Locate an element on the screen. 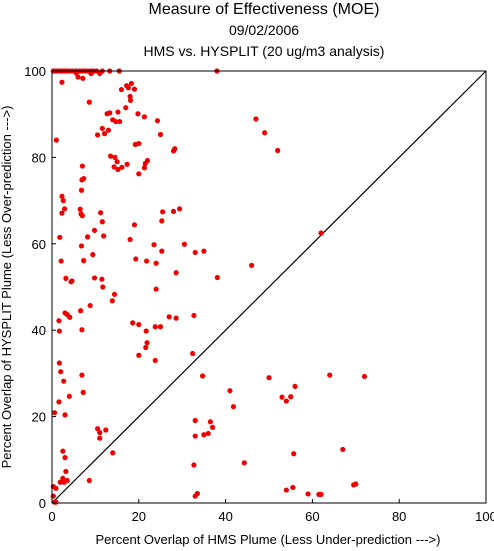 This screenshot has width=494, height=551. y-tick-label: 40 is located at coordinates (39, 330).